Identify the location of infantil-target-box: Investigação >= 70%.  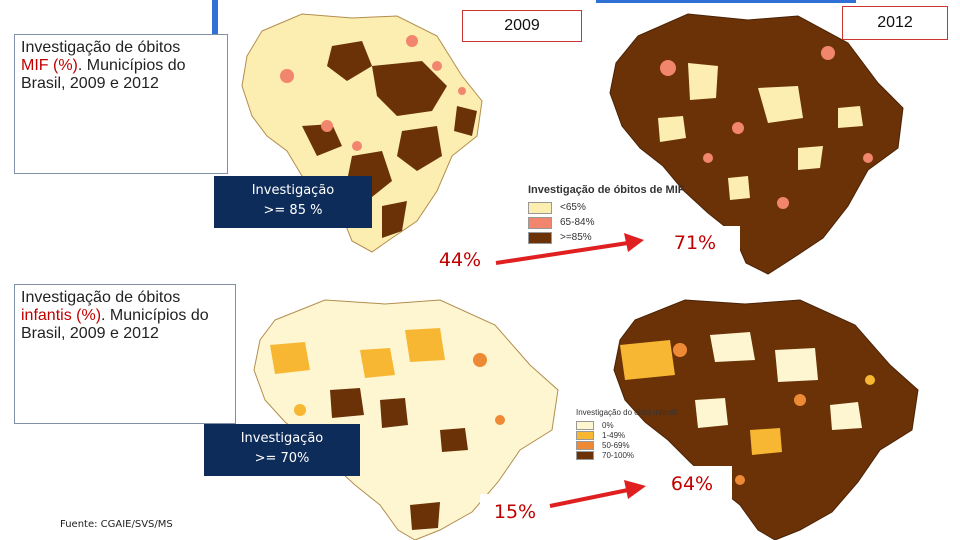
(282, 450).